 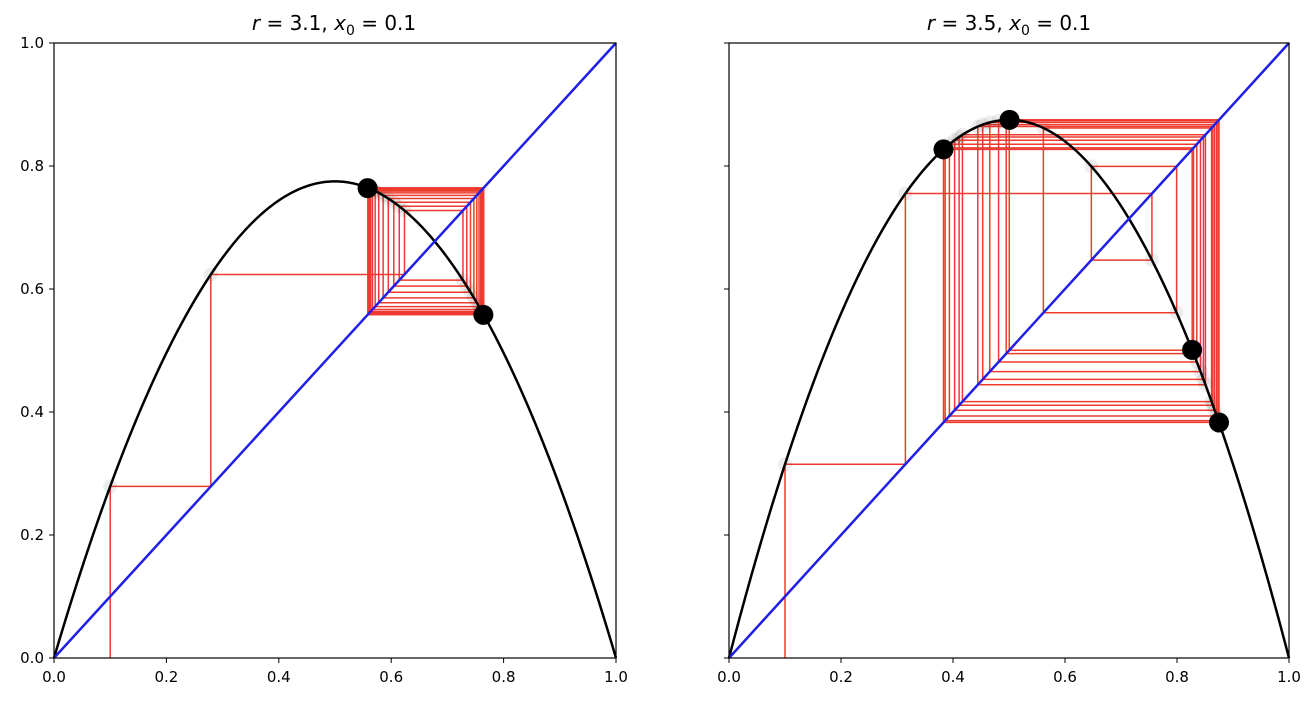 What do you see at coordinates (334, 25) in the screenshot?
I see `left-plot-title: r = 3.1, x0 = 0.1` at bounding box center [334, 25].